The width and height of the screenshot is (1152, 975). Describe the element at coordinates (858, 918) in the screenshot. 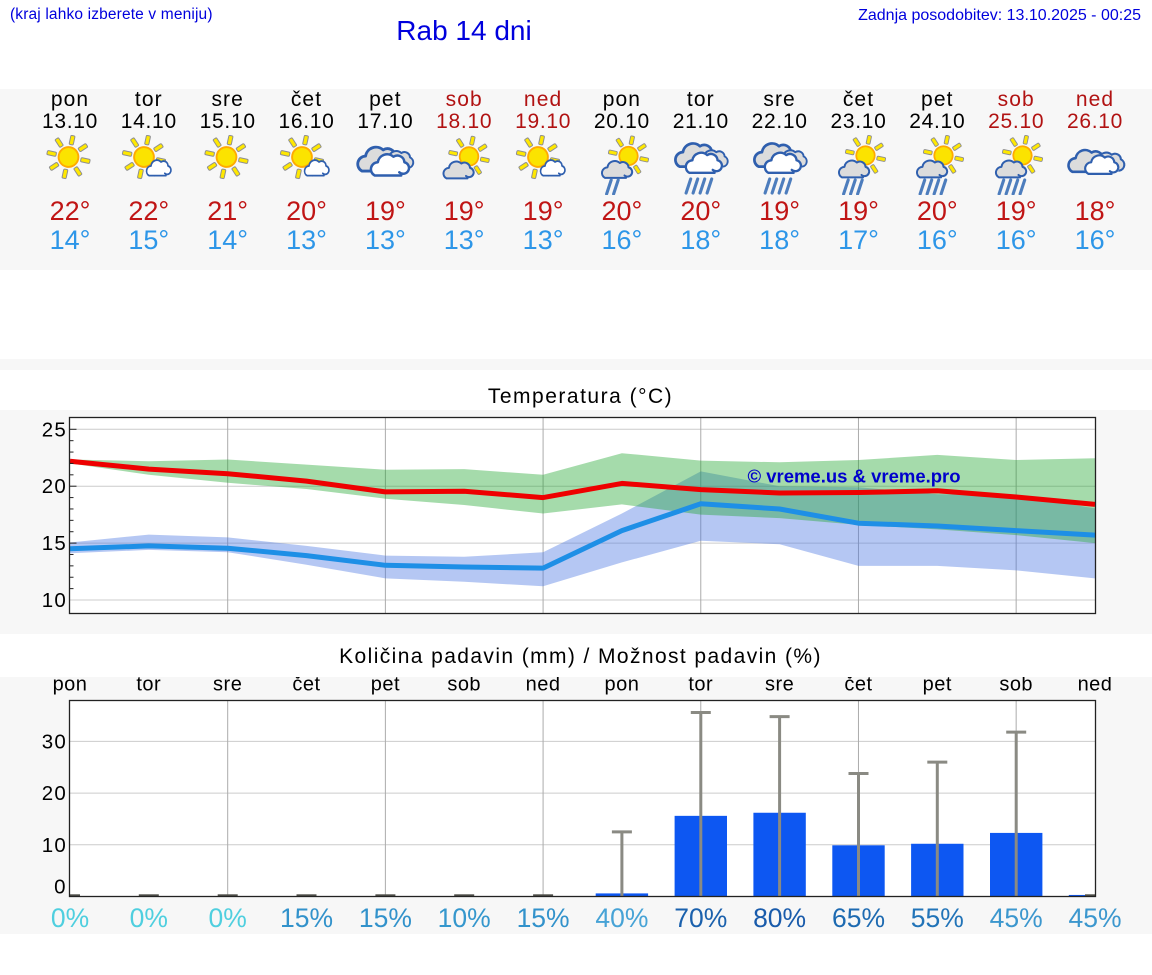

I see `svg-text: 65%` at that location.